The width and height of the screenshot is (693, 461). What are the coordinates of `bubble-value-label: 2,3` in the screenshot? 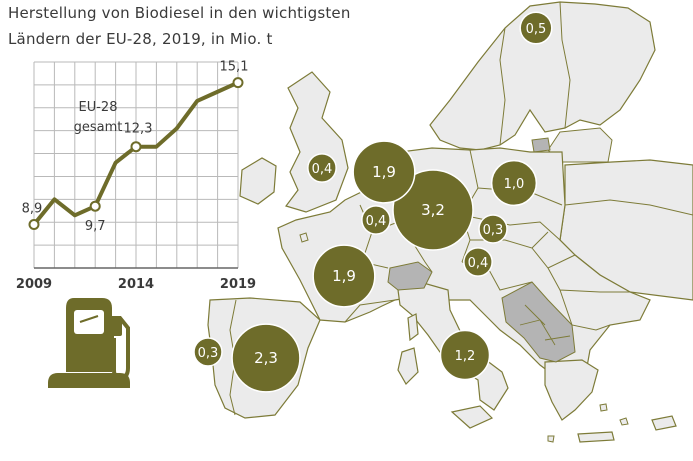 It's located at (266, 358).